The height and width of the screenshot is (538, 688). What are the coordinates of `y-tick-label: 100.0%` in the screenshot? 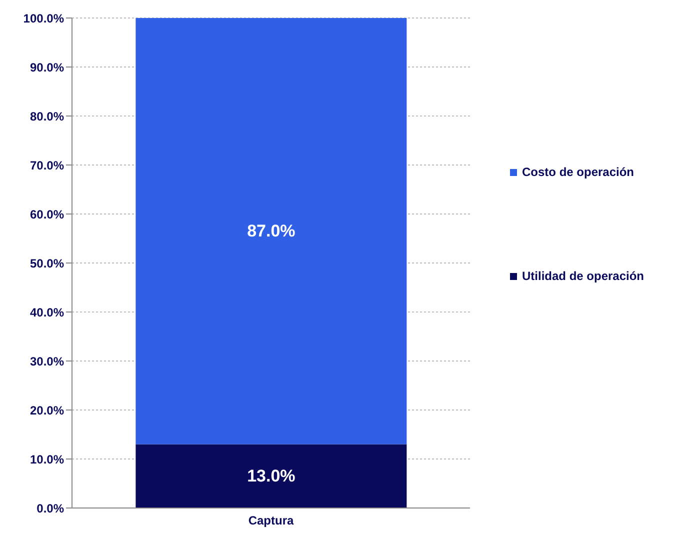 It's located at (43, 18).